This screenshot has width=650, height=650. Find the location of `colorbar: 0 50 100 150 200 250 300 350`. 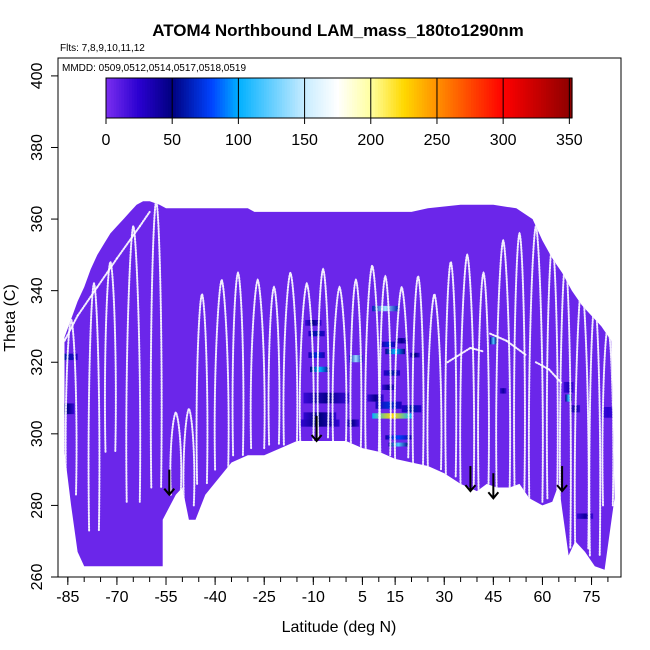

colorbar: 0 50 100 150 200 250 300 350 is located at coordinates (342, 113).